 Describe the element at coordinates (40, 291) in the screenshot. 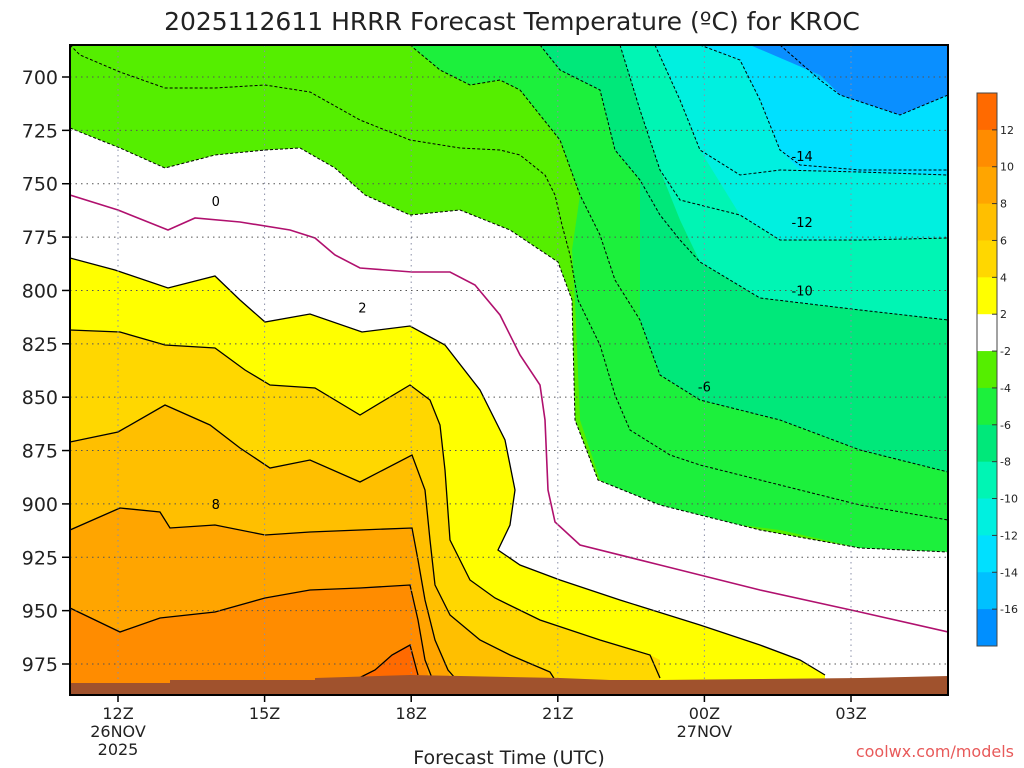

I see `y-tick-label: 800` at that location.